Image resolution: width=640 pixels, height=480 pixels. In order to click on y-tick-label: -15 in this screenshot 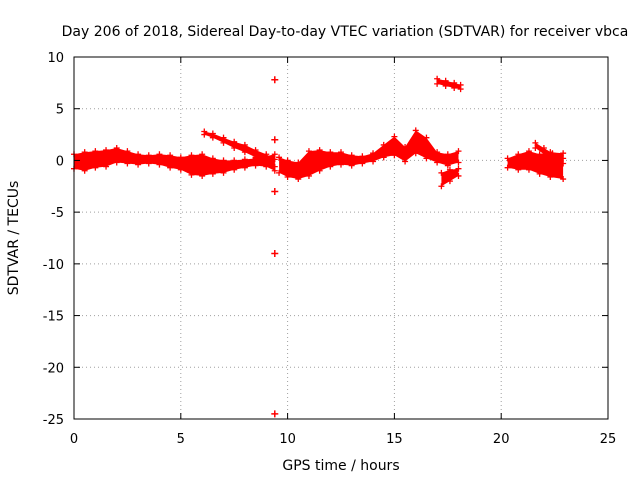, I will do `click(53, 317)`.